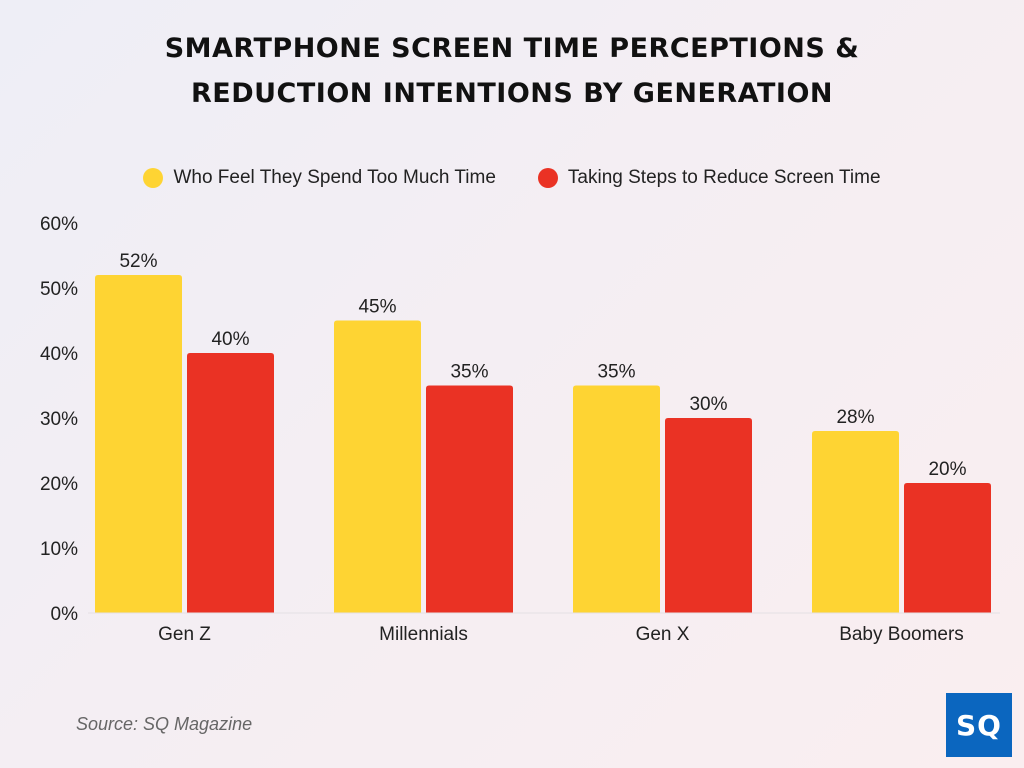 The height and width of the screenshot is (768, 1024). What do you see at coordinates (512, 93) in the screenshot?
I see `chart-title-line-2: REDUCTION INTENTIONS BY GENERATION` at bounding box center [512, 93].